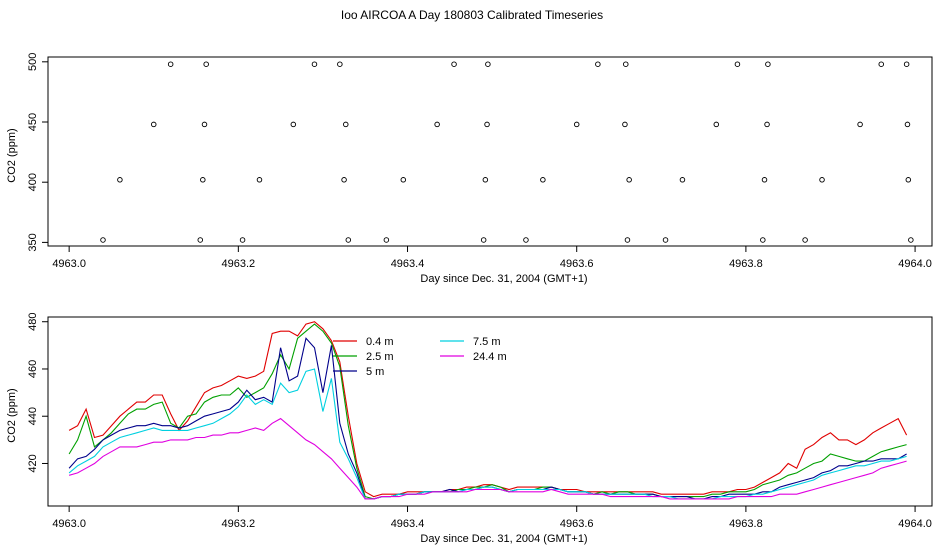  Describe the element at coordinates (33, 122) in the screenshot. I see `y-tick-label: 450` at that location.